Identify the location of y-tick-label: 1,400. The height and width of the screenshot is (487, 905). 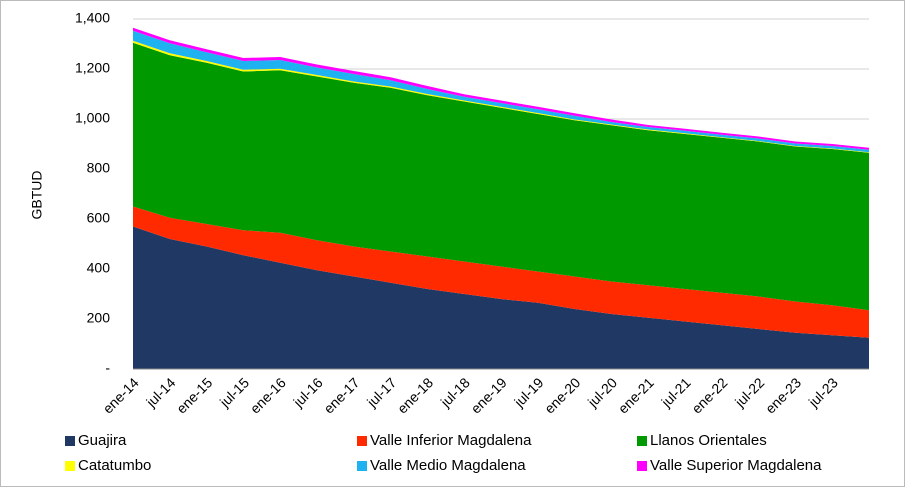
(92, 18).